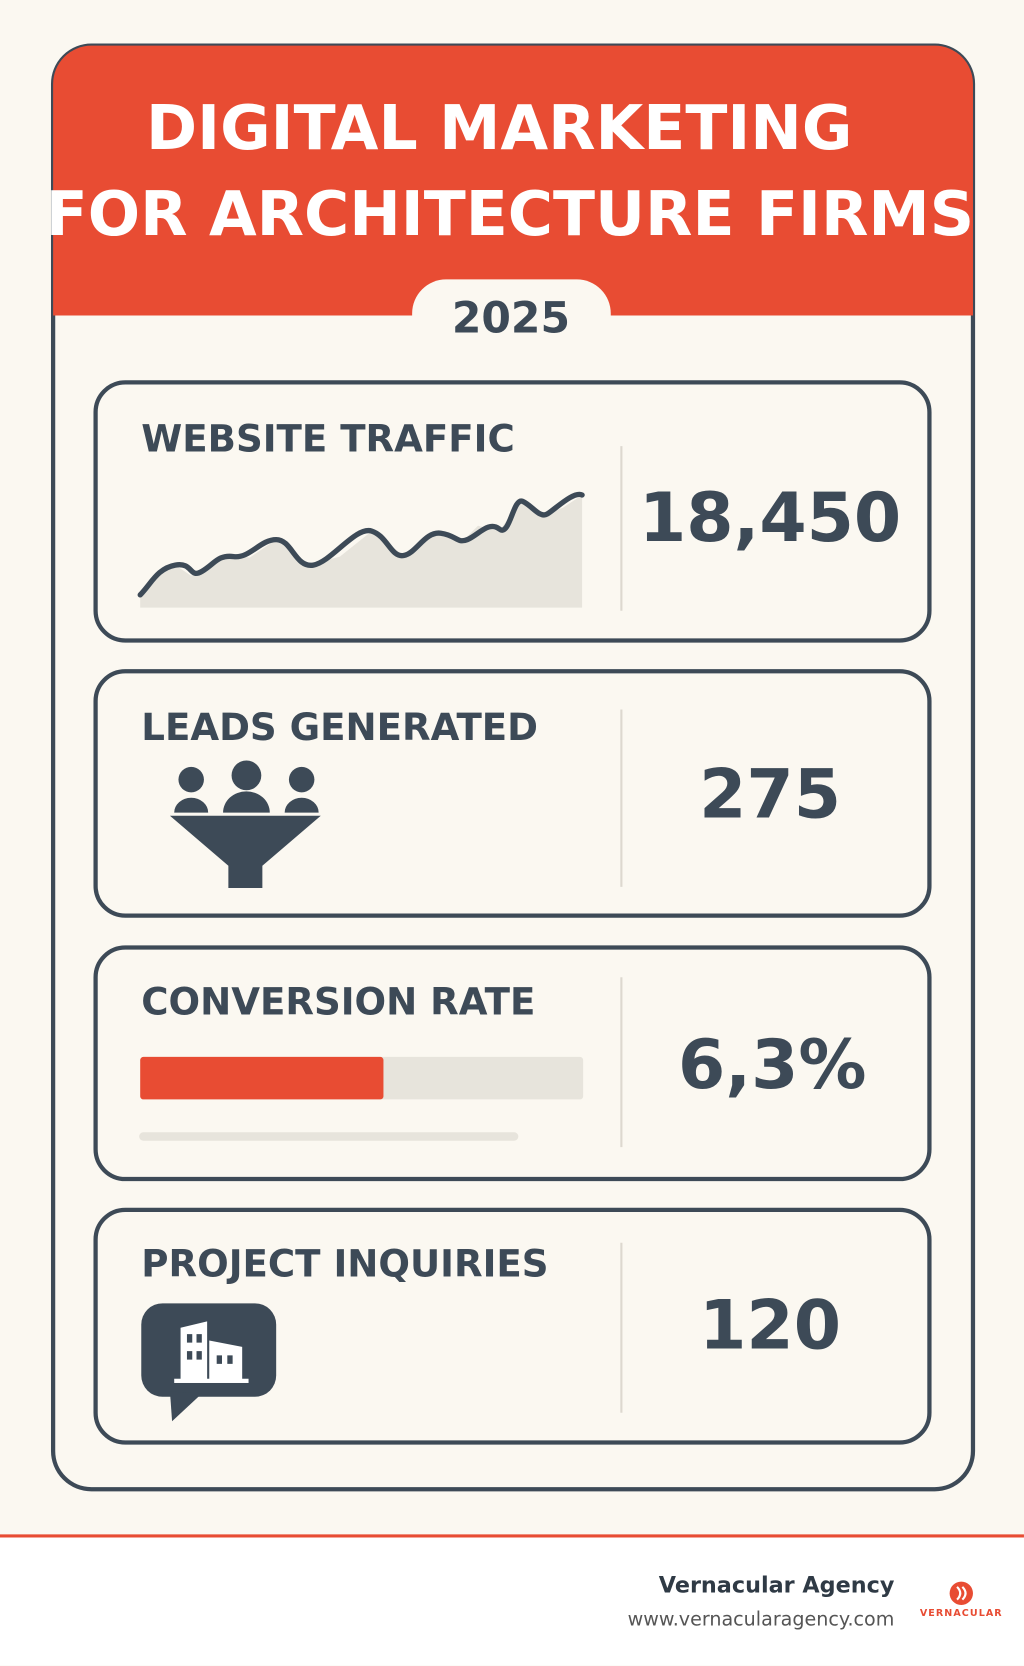 The height and width of the screenshot is (1666, 1024). Describe the element at coordinates (770, 794) in the screenshot. I see `card-value: 275` at that location.